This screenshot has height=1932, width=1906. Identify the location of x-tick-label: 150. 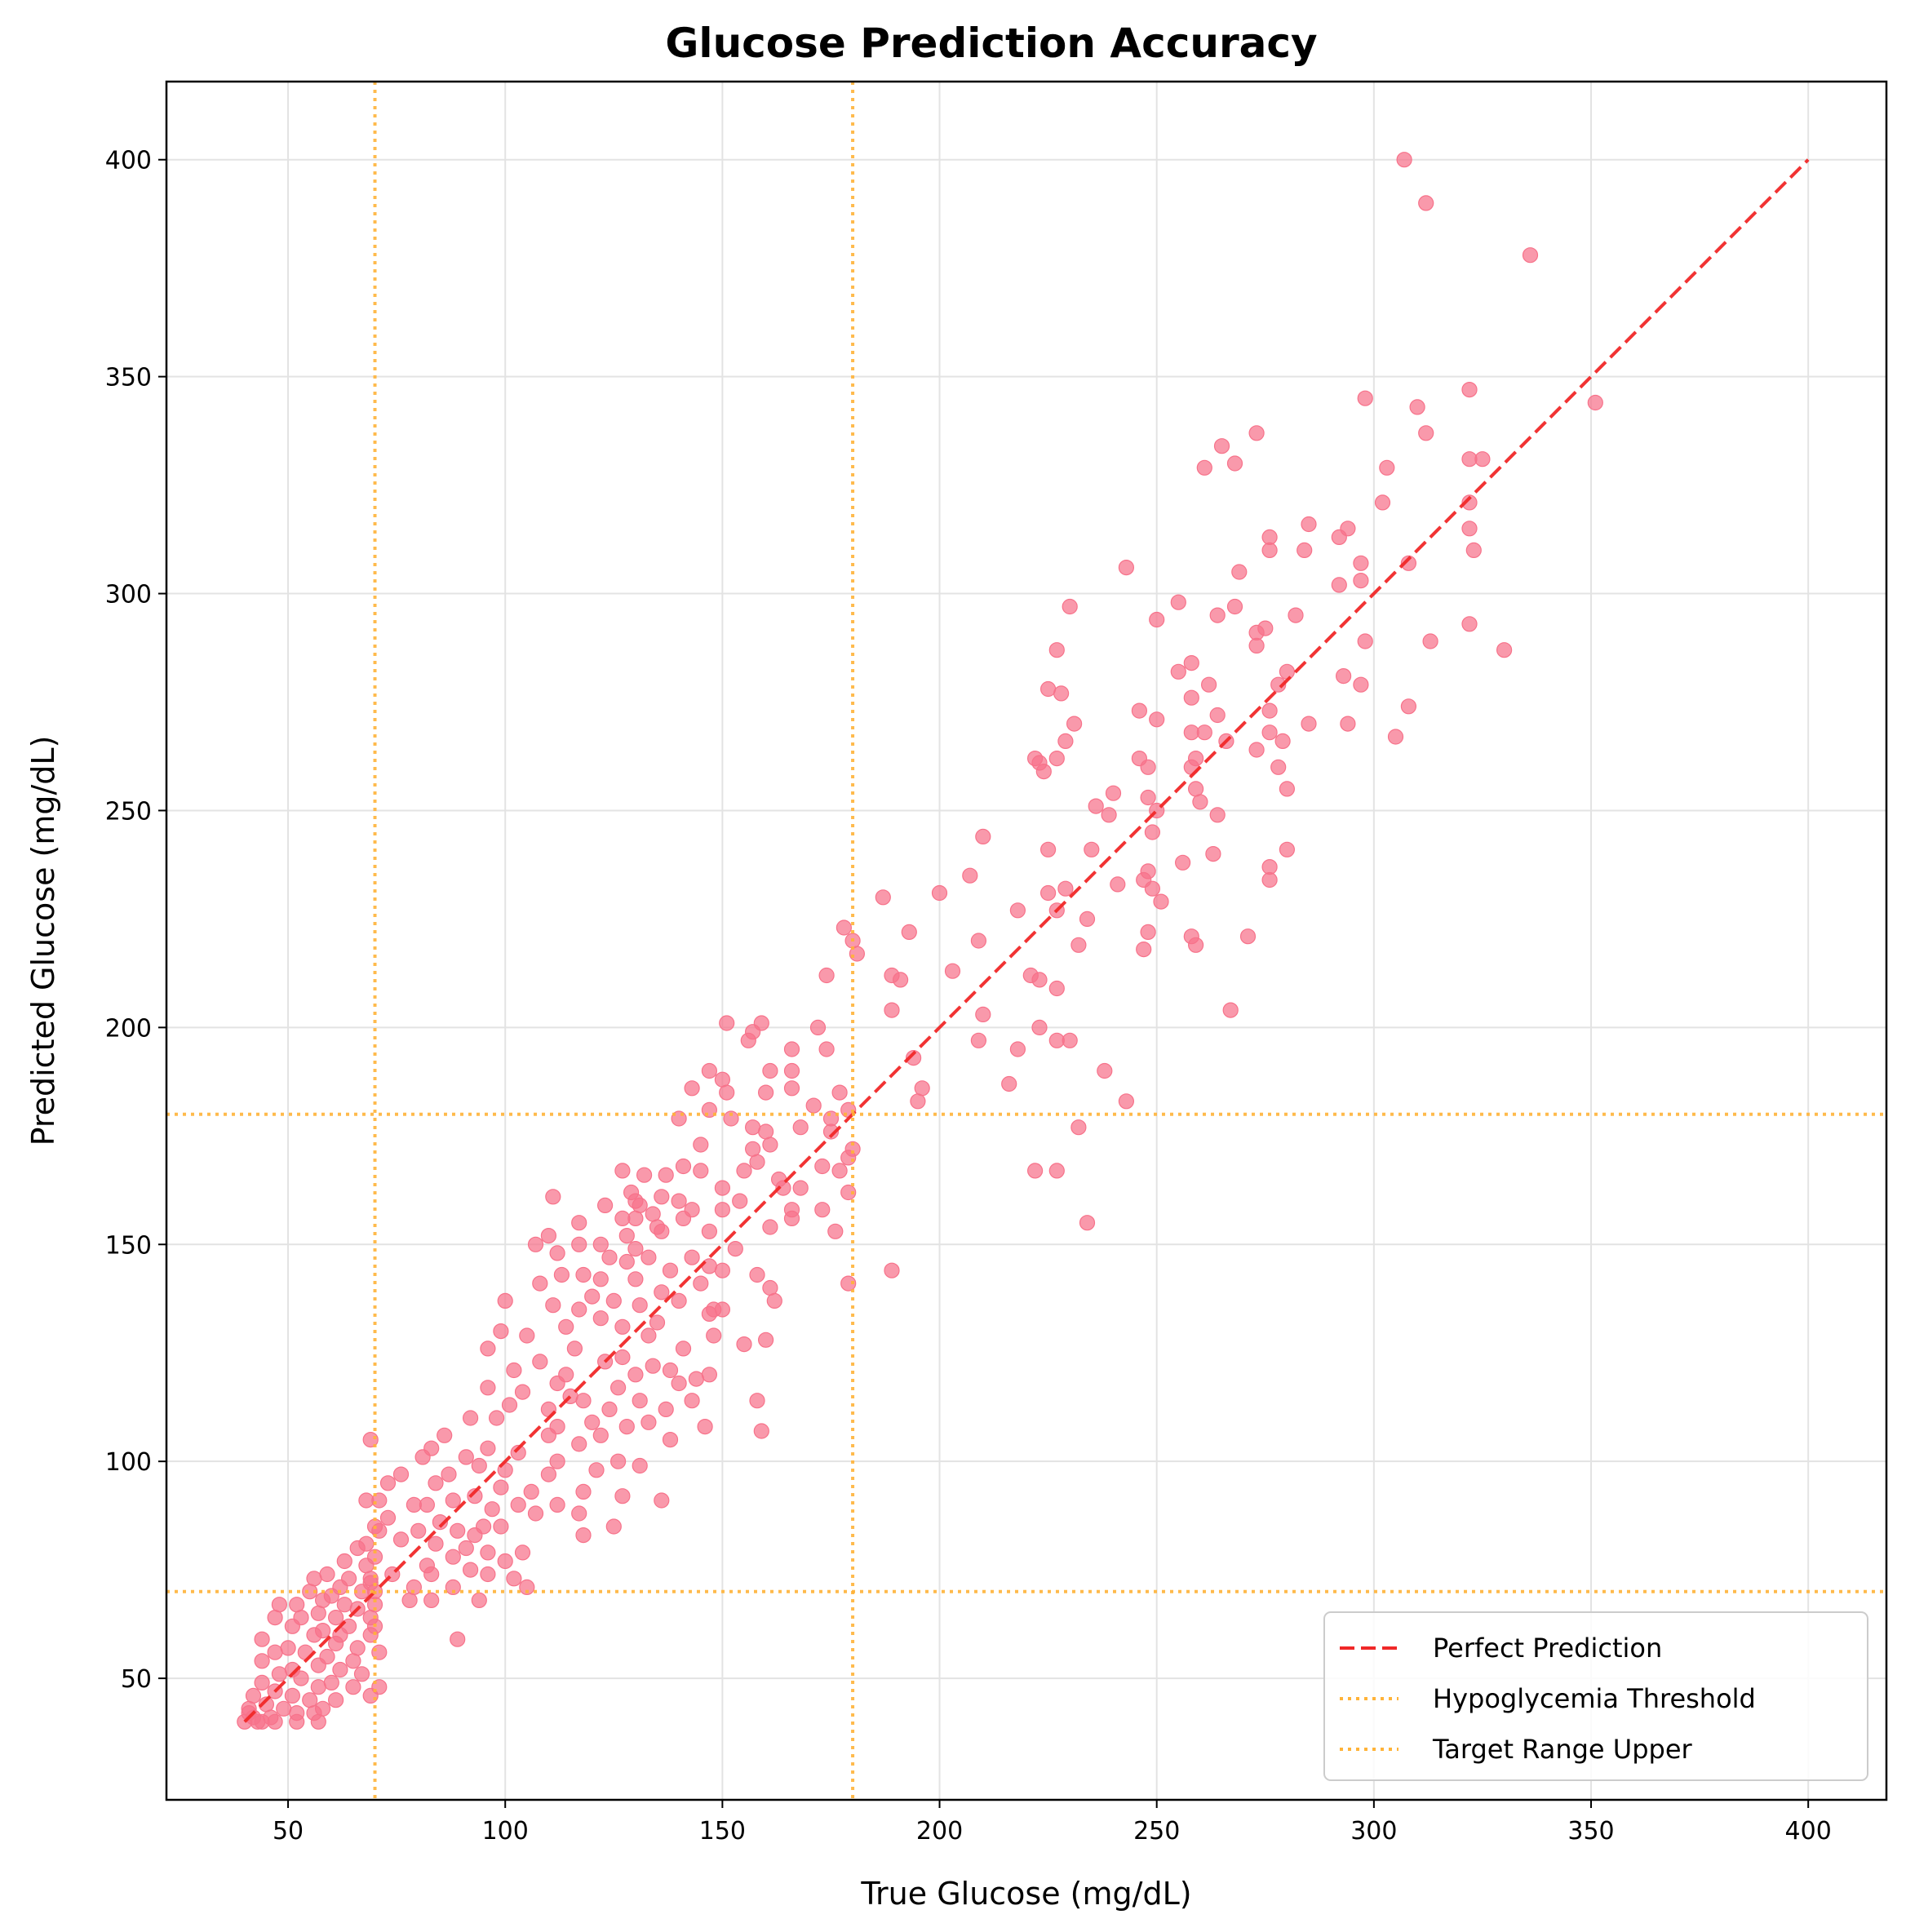
(722, 1831).